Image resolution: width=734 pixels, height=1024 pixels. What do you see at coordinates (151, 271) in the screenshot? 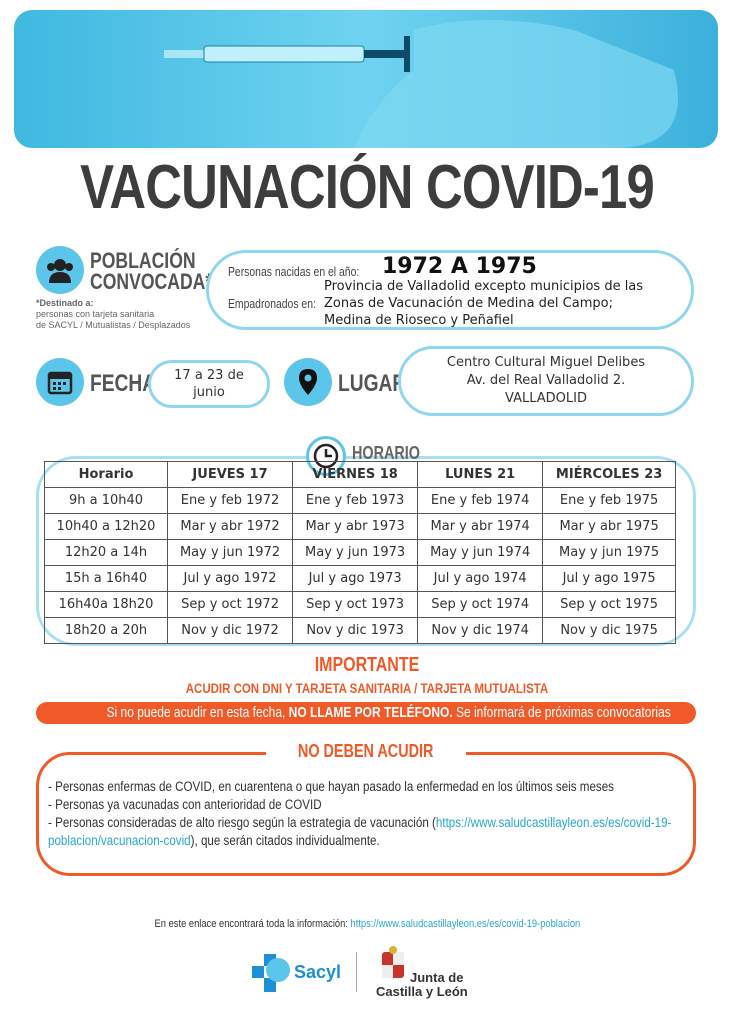
I see `poblacion-heading: POBLACIÓN CONVOCADA*` at bounding box center [151, 271].